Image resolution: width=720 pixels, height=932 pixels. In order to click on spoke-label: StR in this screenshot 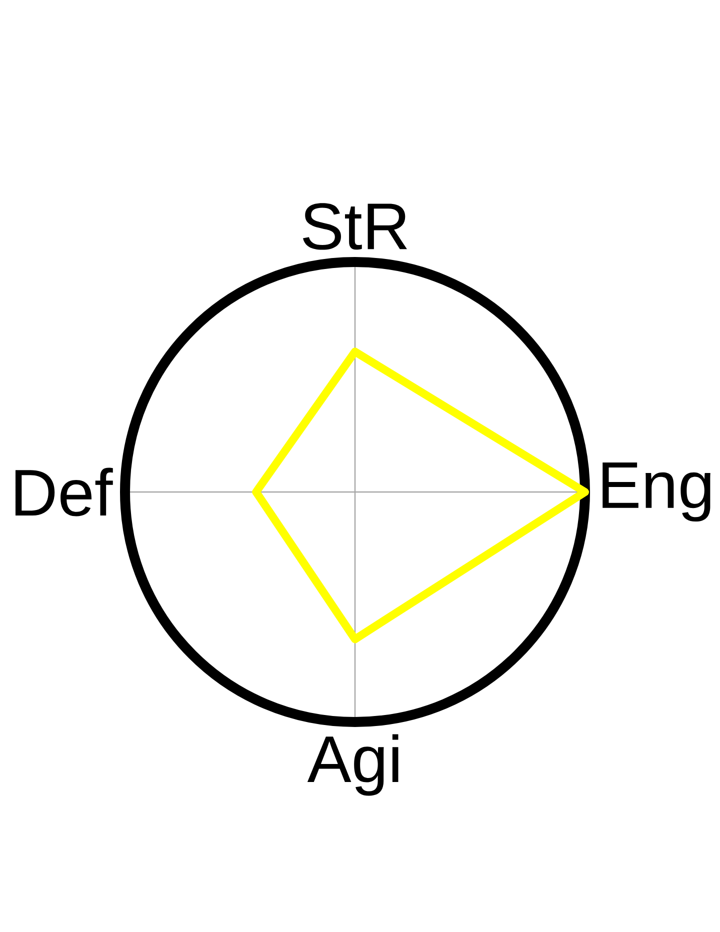, I will do `click(354, 226)`.